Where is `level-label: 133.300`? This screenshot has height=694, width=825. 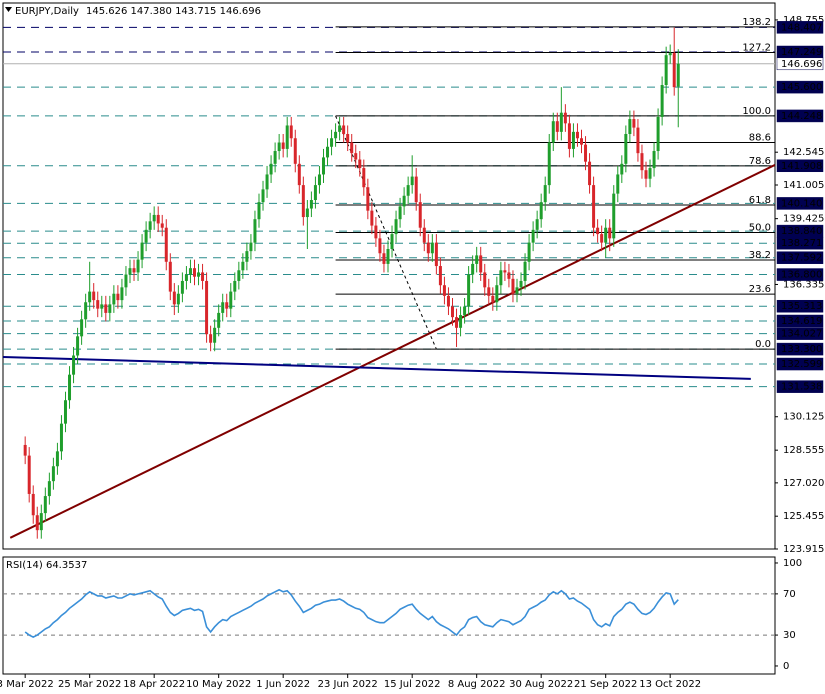 level-label: 133.300 is located at coordinates (801, 349).